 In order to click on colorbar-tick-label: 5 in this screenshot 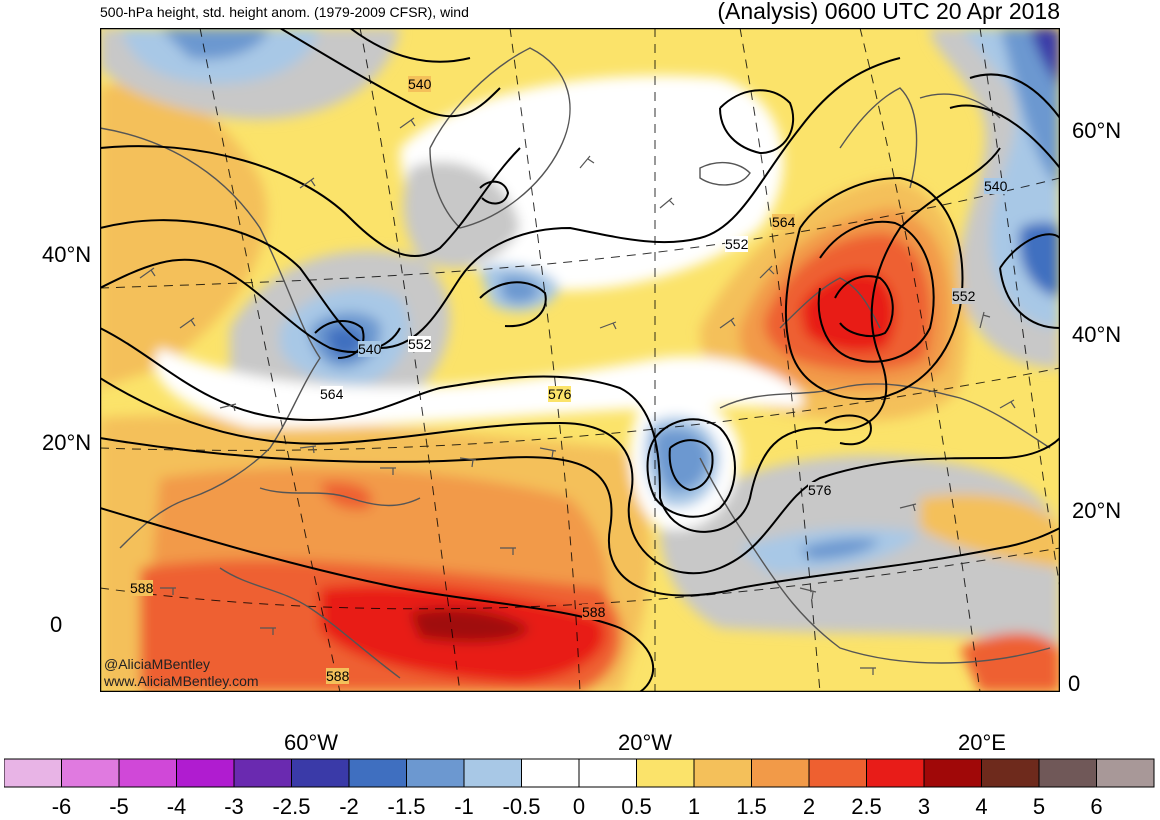, I will do `click(1039, 806)`.